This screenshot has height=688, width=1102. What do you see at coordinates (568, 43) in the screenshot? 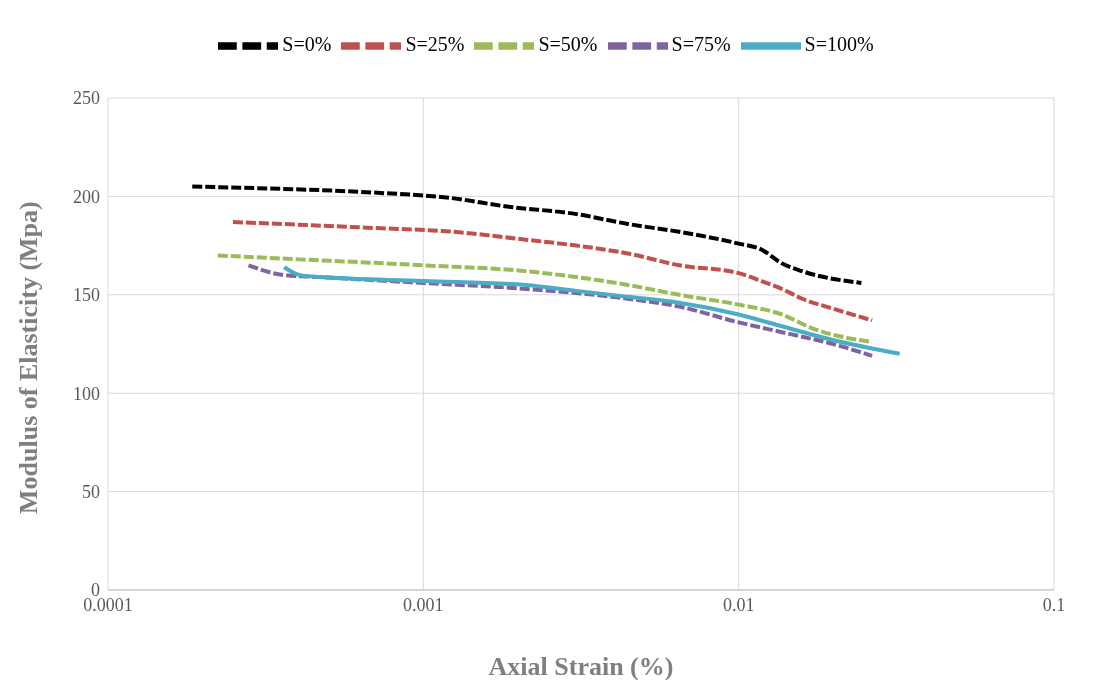
I see `legend-label: S=50%` at bounding box center [568, 43].